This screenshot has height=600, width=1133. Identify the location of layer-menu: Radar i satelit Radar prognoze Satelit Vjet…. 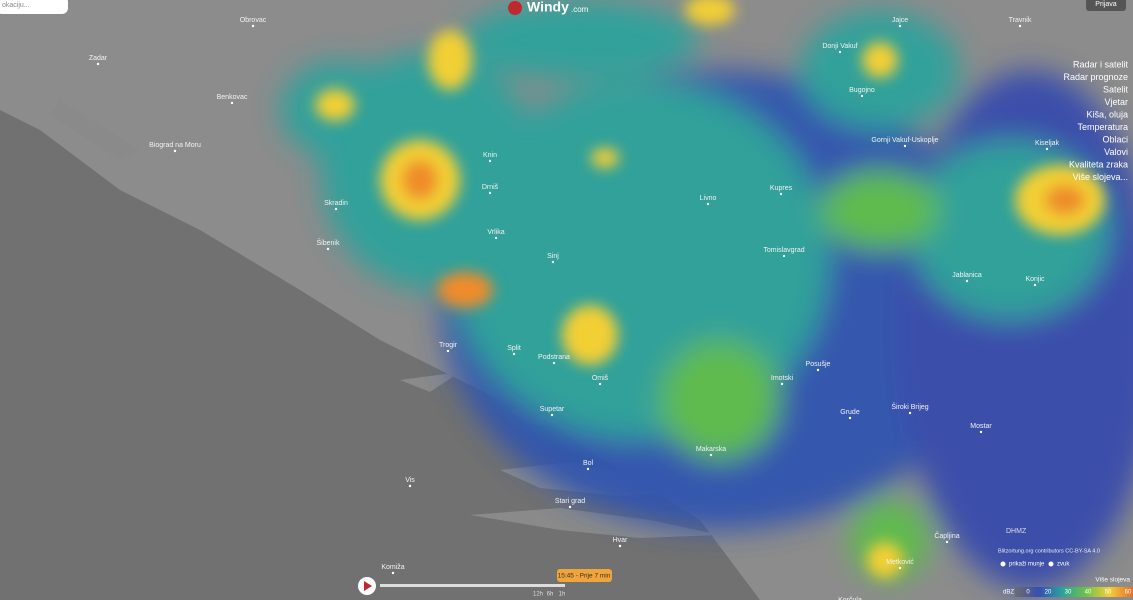
(1095, 120).